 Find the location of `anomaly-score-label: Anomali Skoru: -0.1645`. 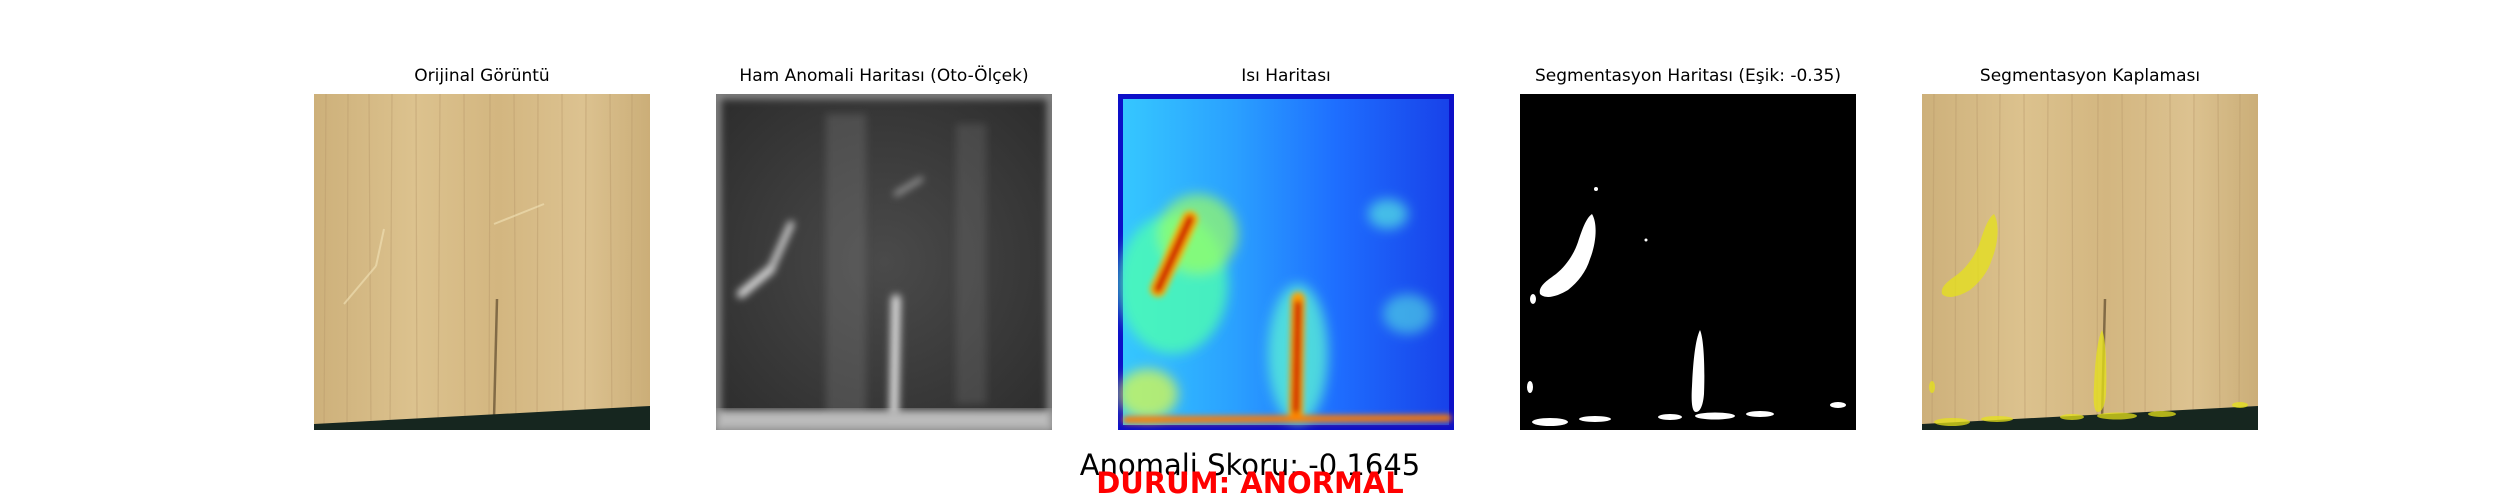

anomaly-score-label: Anomali Skoru: -0.1645 is located at coordinates (1250, 465).